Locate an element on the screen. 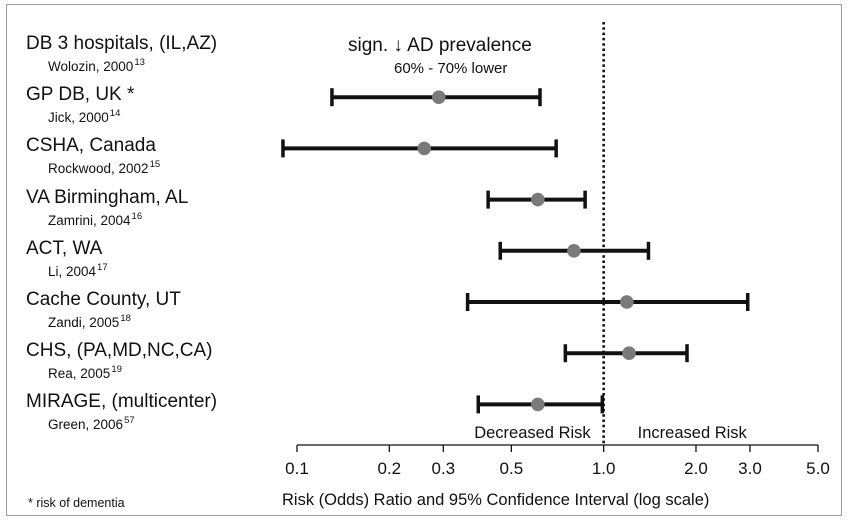 The image size is (848, 523). study-reference: Zamrini, 200416 is located at coordinates (95, 219).